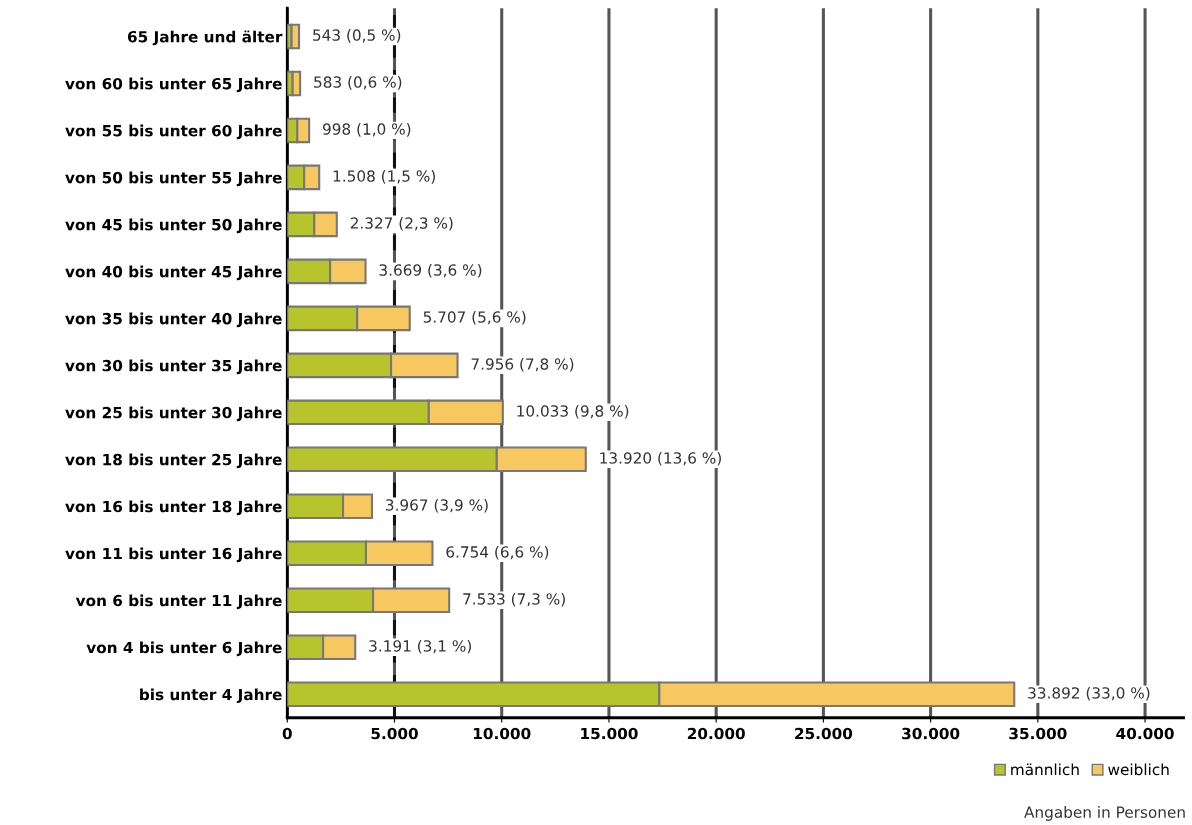 Image resolution: width=1192 pixels, height=825 pixels. I want to click on total-label: 2.327 (2,3 %), so click(401, 224).